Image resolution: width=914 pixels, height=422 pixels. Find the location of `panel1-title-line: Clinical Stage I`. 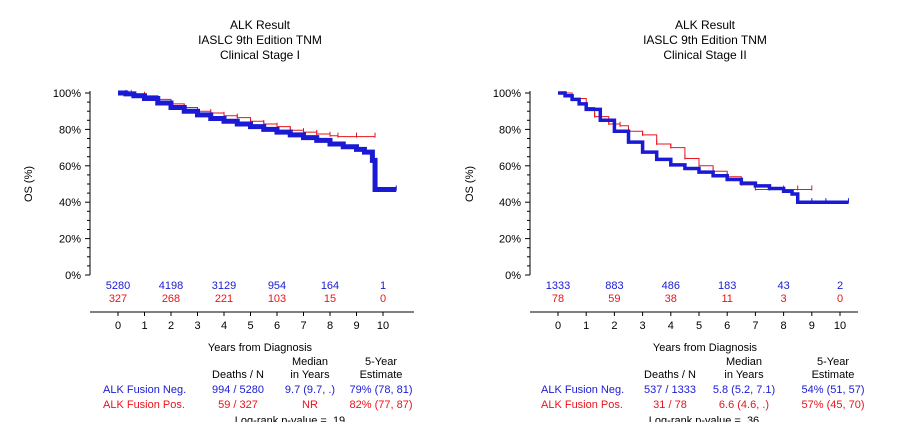

panel1-title-line: Clinical Stage I is located at coordinates (260, 55).